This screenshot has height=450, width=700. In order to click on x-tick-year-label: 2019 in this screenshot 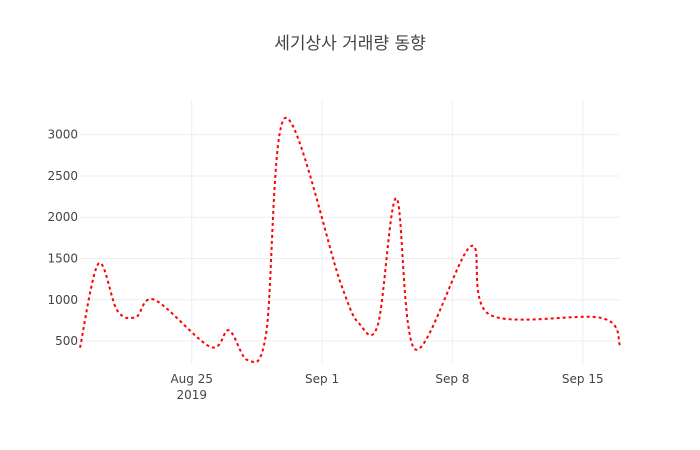, I will do `click(191, 395)`.